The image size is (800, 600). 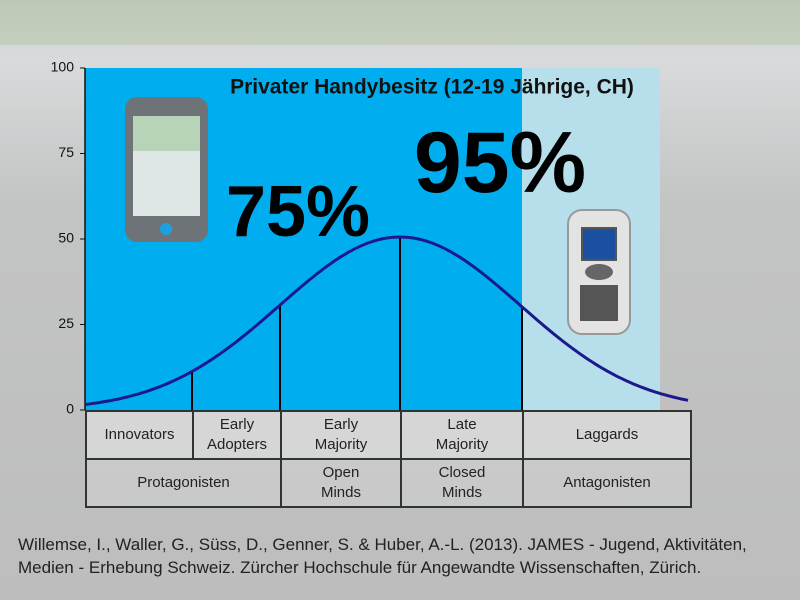 I want to click on y-tick-label: 25, so click(x=66, y=323).